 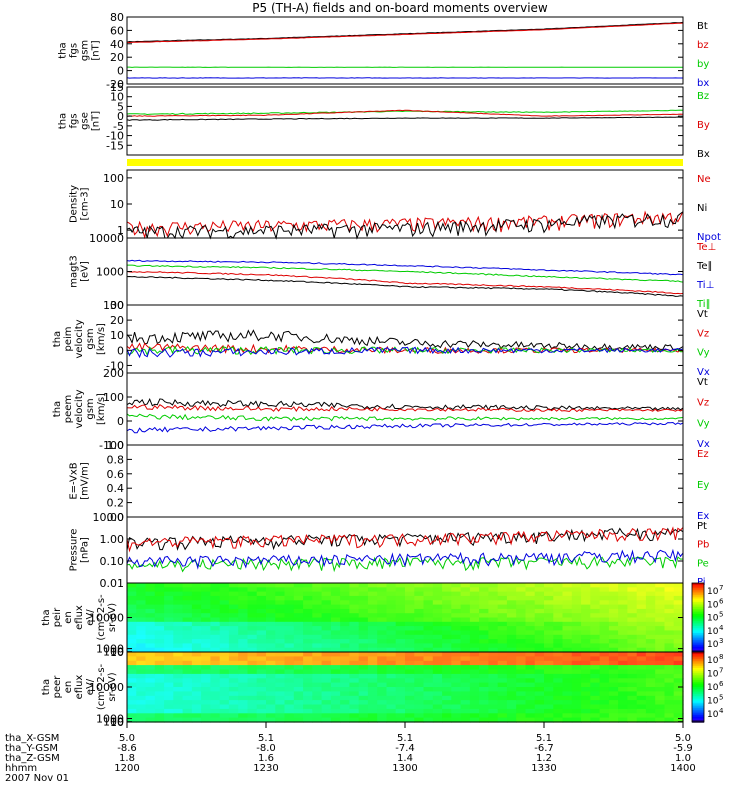 What do you see at coordinates (713, 632) in the screenshot?
I see `colorbar-tick-label: 10` at bounding box center [713, 632].